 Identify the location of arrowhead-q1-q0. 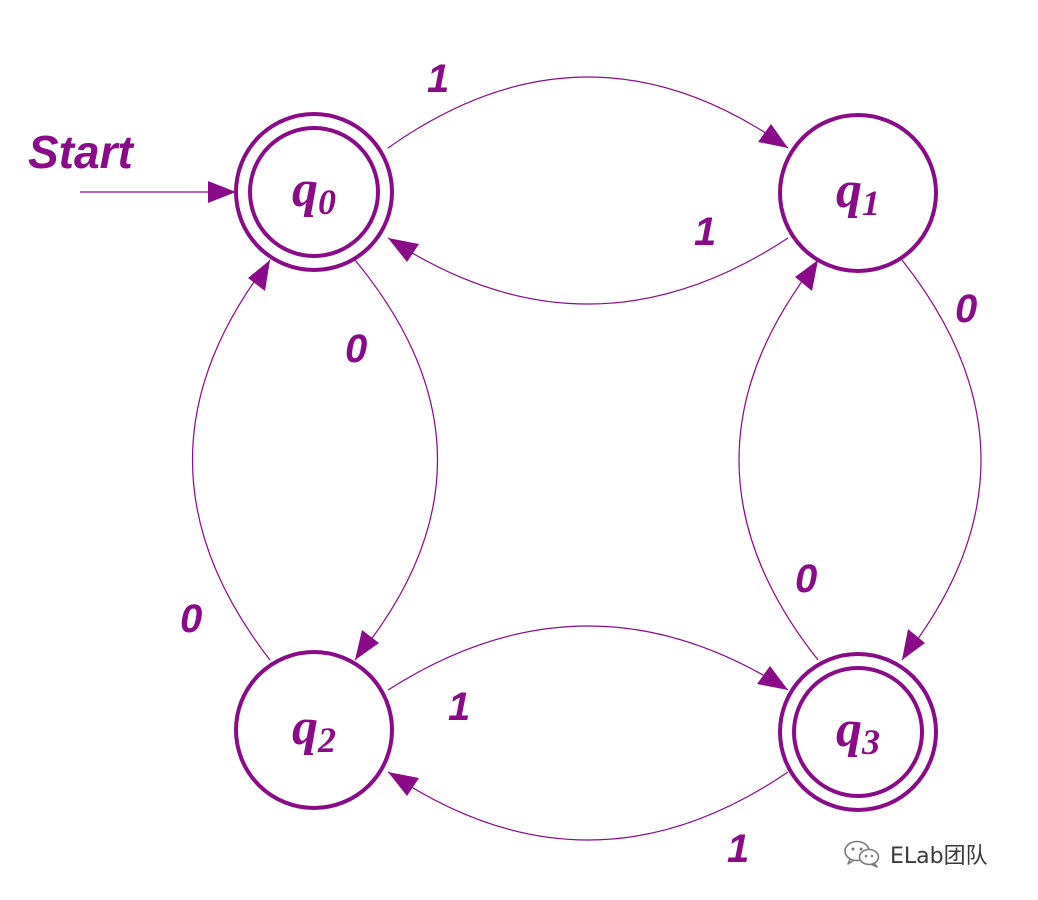
(403, 250).